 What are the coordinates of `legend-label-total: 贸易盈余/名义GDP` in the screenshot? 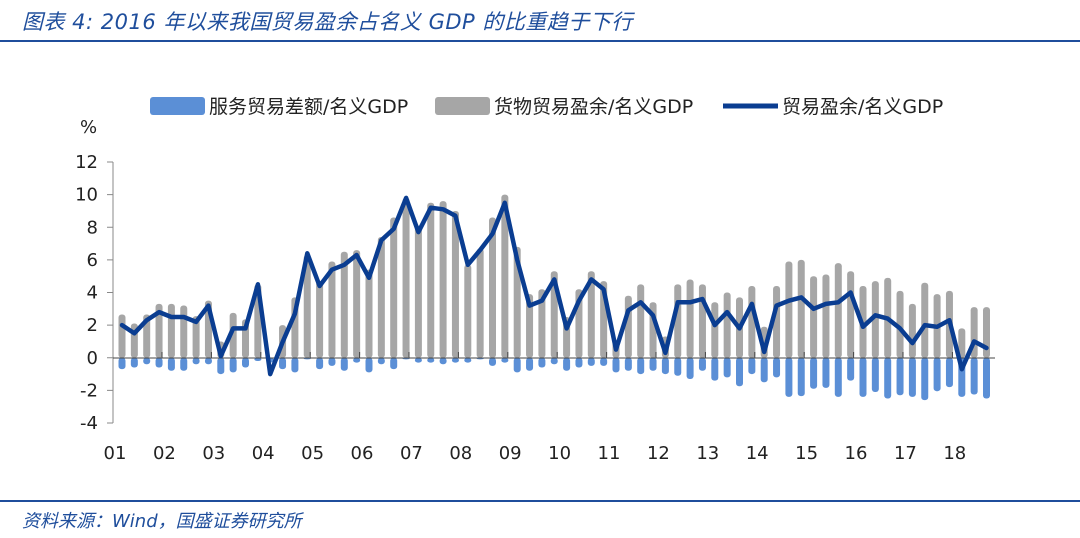 It's located at (862, 107).